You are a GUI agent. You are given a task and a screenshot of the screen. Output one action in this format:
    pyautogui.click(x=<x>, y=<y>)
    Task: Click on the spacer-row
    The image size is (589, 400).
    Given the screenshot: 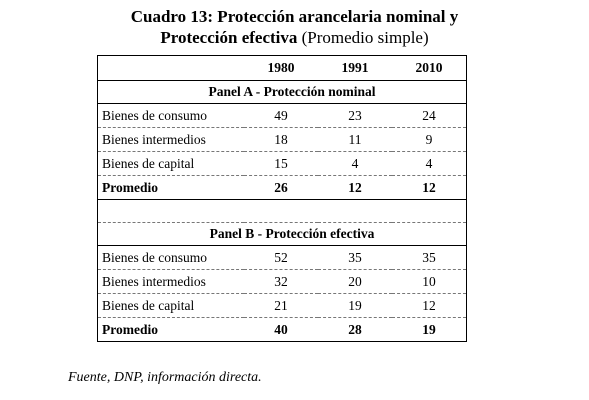 What is the action you would take?
    pyautogui.click(x=282, y=211)
    